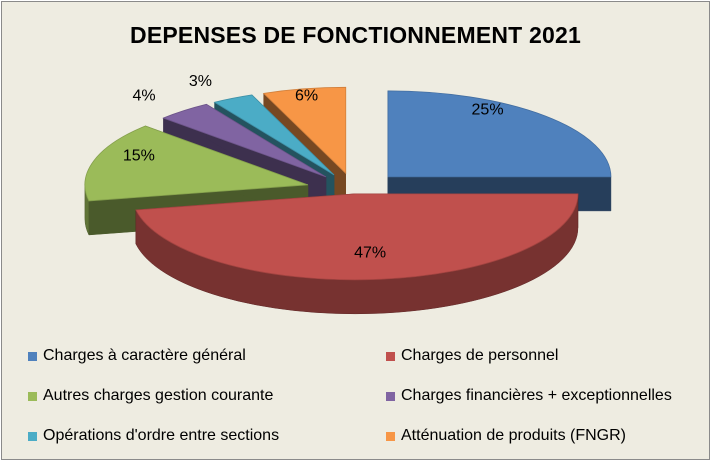 This screenshot has width=713, height=463. Describe the element at coordinates (143, 95) in the screenshot. I see `data-label-4: 4%` at that location.